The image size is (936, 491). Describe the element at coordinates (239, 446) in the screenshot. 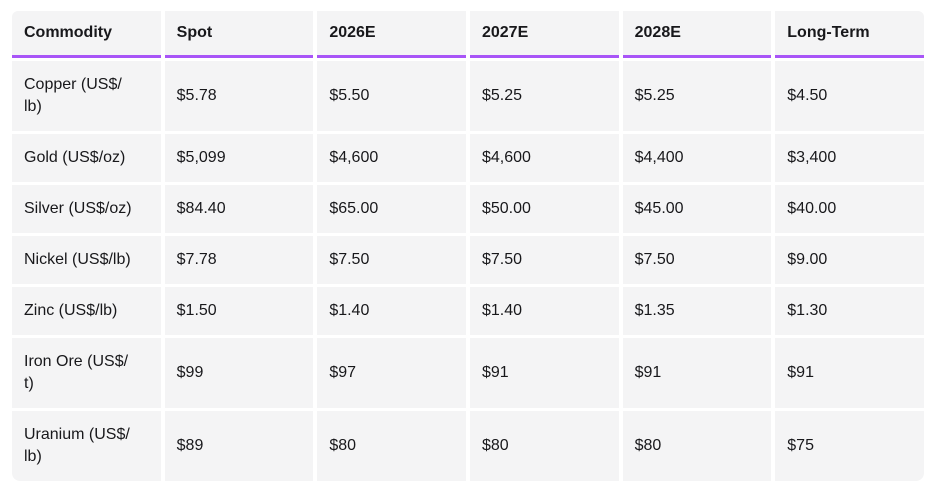

I see `cell-spot: $89` at that location.